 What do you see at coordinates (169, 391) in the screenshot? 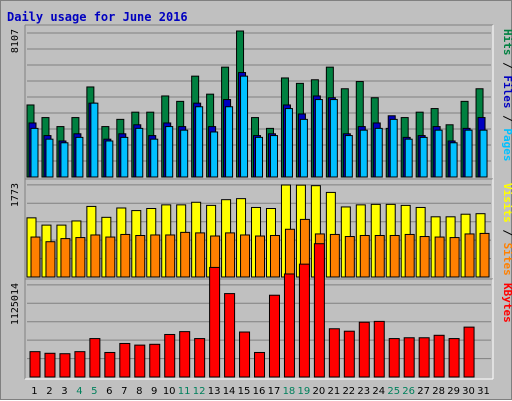
I see `day-label-10: 10` at bounding box center [169, 391].